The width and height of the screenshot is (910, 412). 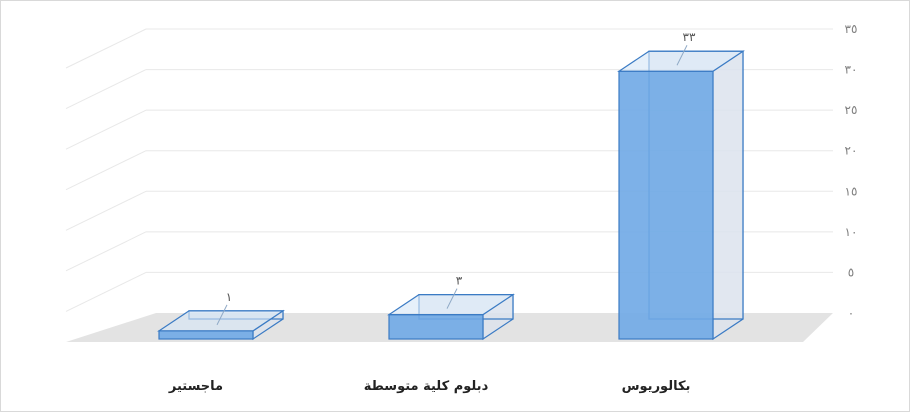 What do you see at coordinates (426, 386) in the screenshot?
I see `x-category-label: دبلوم كلية متوسطة` at bounding box center [426, 386].